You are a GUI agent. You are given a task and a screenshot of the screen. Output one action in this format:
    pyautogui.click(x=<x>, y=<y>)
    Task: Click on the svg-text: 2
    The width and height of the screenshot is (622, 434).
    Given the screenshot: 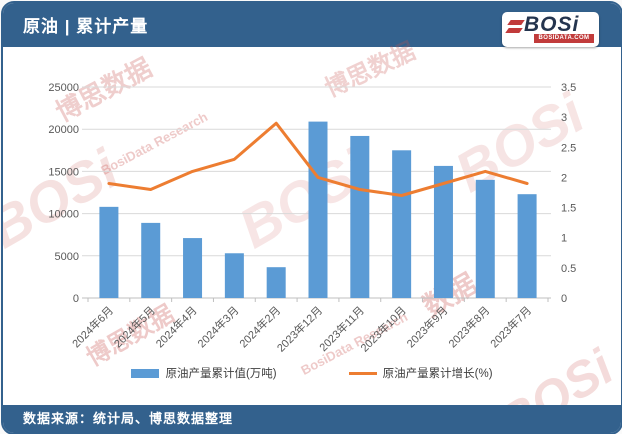 What is the action you would take?
    pyautogui.click(x=564, y=178)
    